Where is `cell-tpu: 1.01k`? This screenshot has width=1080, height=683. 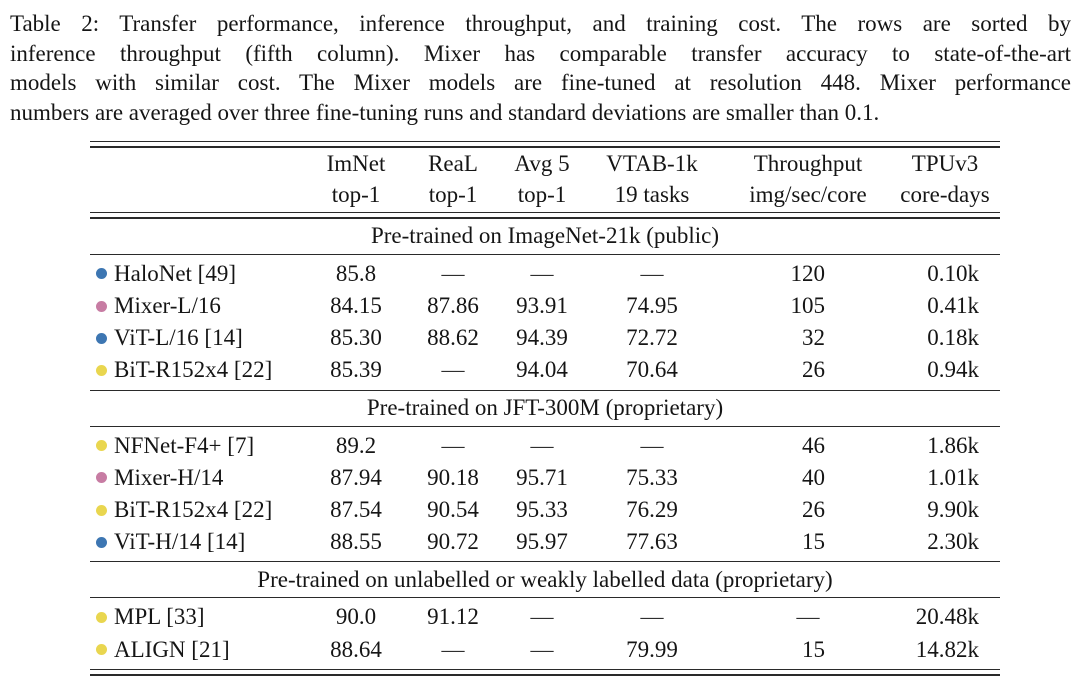
cell-tpu: 1.01k is located at coordinates (953, 477).